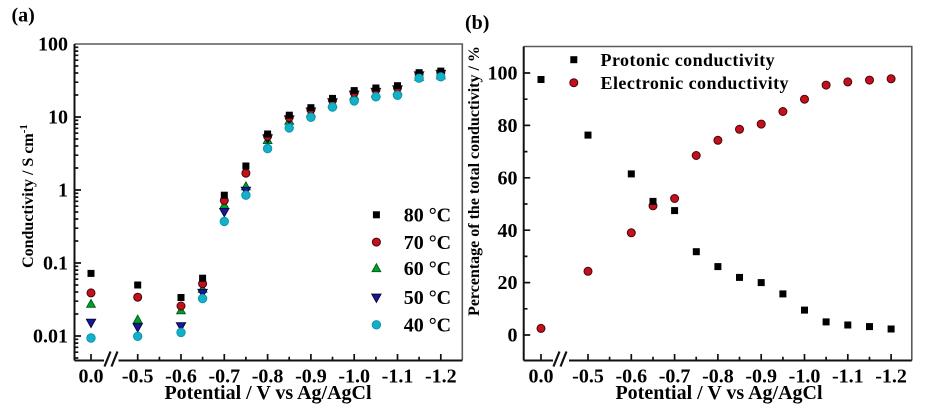 Image resolution: width=939 pixels, height=417 pixels. I want to click on svg-text: 10, so click(58, 118).